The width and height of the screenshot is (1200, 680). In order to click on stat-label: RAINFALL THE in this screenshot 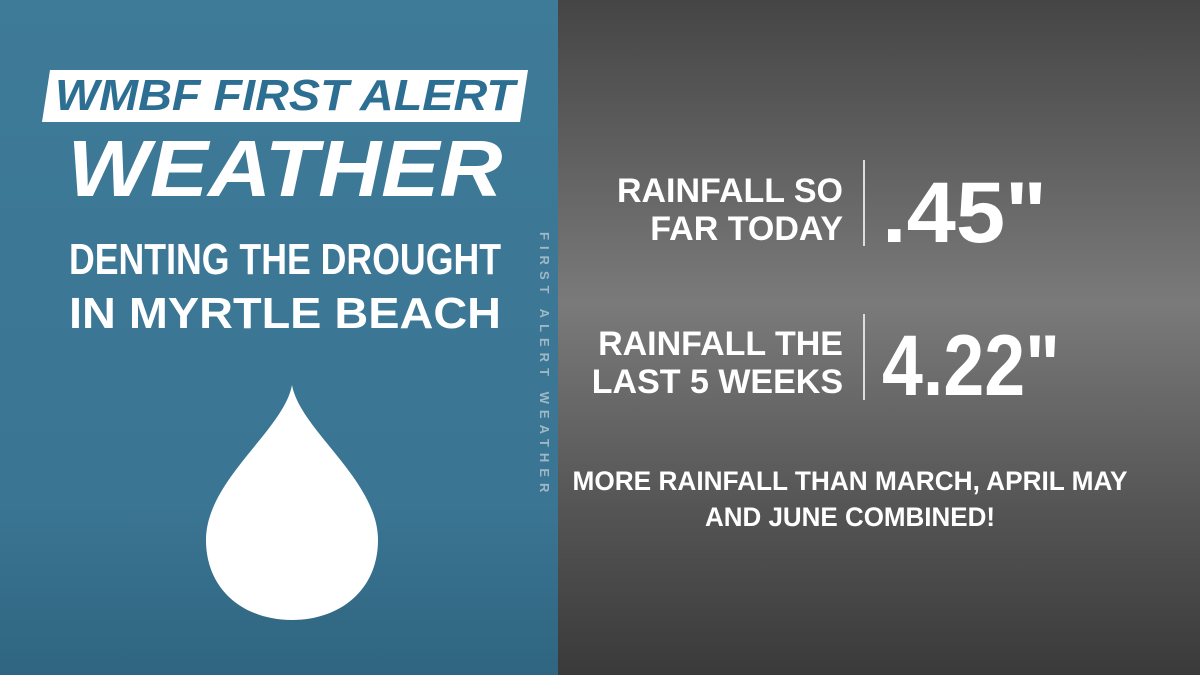, I will do `click(720, 344)`.